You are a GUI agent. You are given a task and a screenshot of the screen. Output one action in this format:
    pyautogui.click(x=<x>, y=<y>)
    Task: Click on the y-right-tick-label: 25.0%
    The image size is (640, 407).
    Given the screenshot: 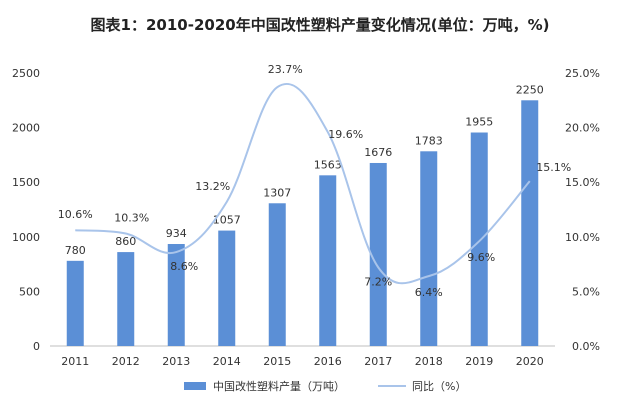 What is the action you would take?
    pyautogui.click(x=582, y=73)
    